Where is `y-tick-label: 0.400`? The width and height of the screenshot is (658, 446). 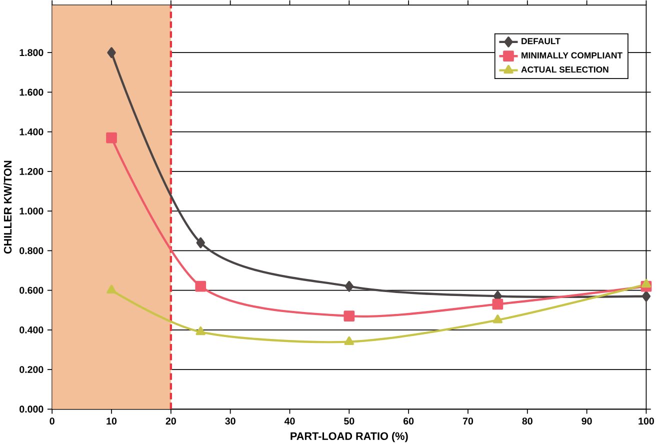 y-tick-label: 0.400 is located at coordinates (32, 330).